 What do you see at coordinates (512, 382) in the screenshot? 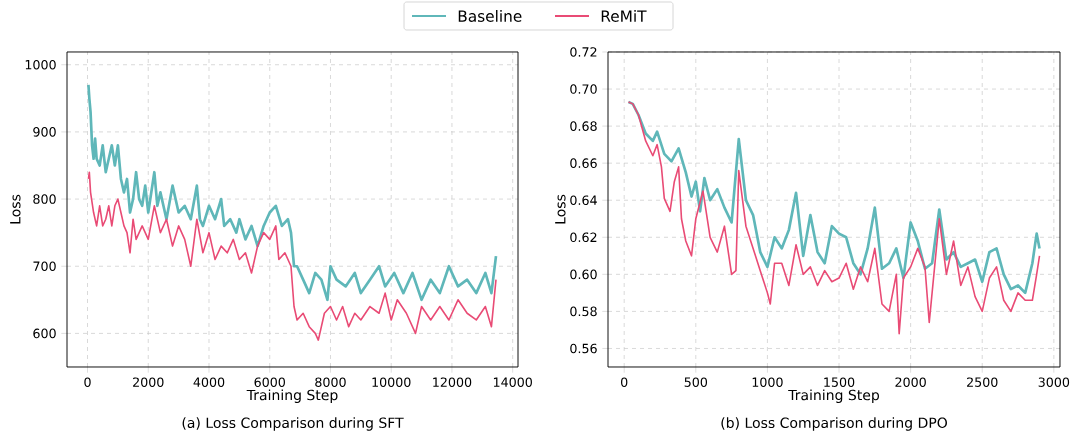
I see `x-tick-label: 14000` at bounding box center [512, 382].